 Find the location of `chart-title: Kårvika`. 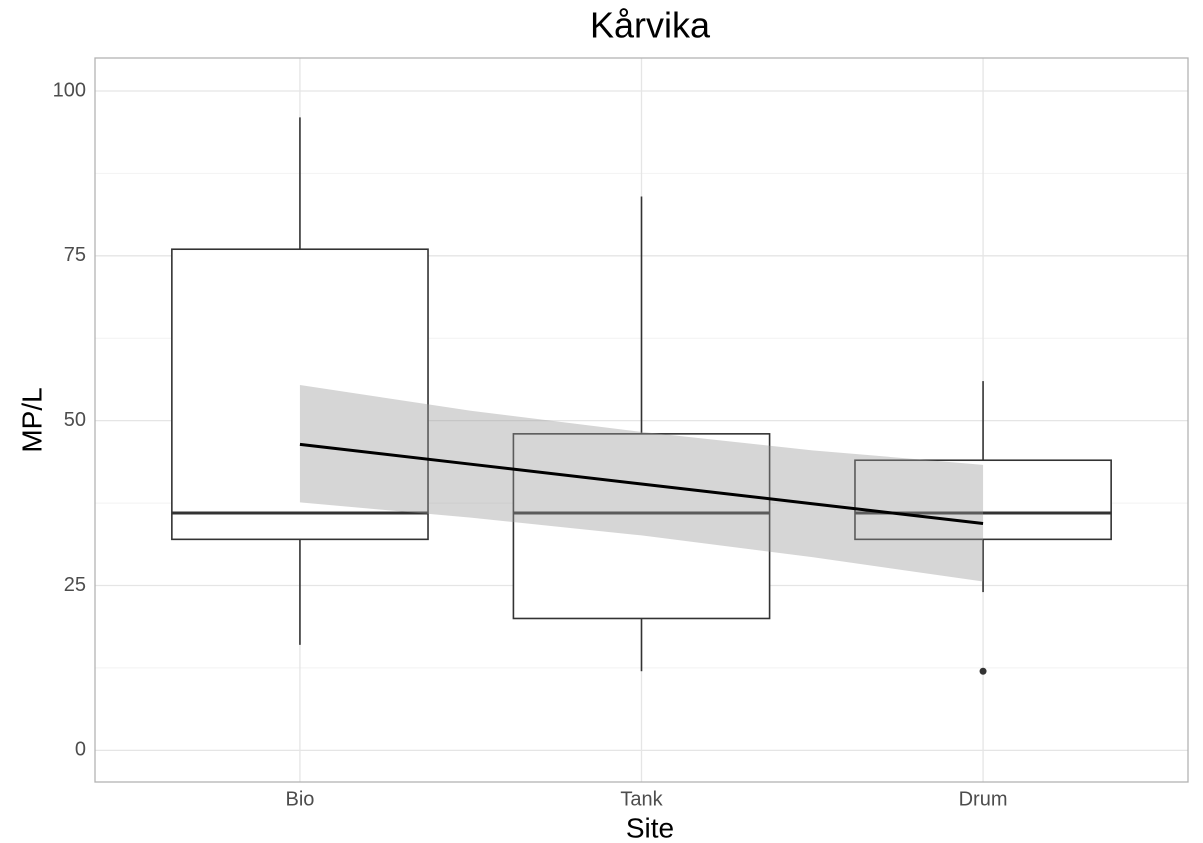

chart-title: Kårvika is located at coordinates (650, 25).